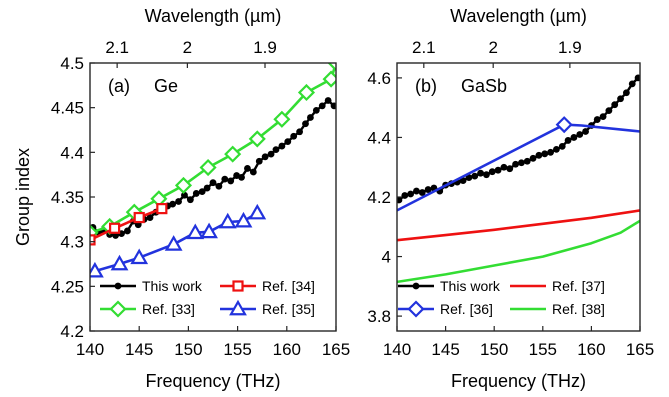  I want to click on y-tick-label: 4.35, so click(67, 197).